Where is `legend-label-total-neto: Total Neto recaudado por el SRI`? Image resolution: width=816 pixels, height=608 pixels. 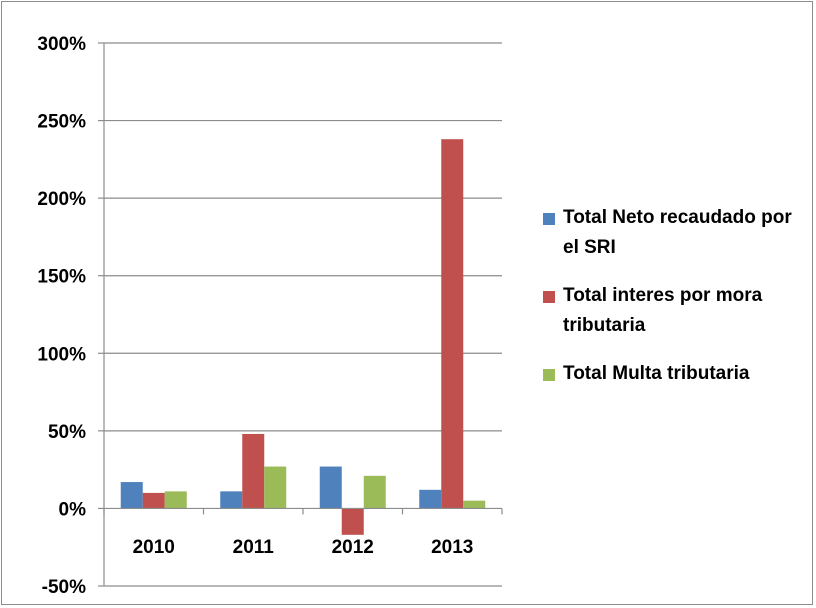
legend-label-total-neto: Total Neto recaudado por el SRI is located at coordinates (677, 232).